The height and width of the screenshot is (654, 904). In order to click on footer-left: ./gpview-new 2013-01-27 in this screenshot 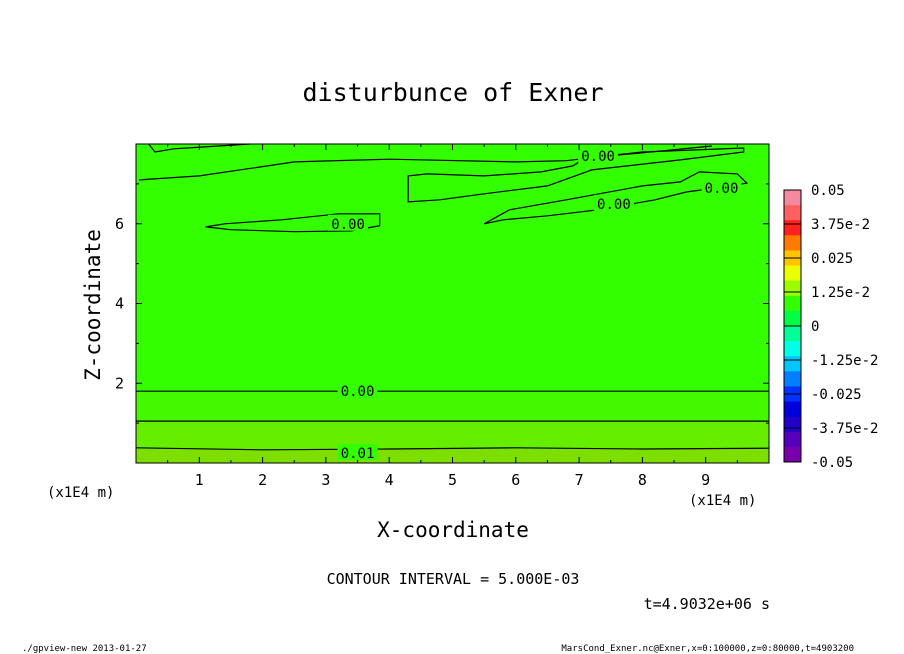, I will do `click(84, 649)`.